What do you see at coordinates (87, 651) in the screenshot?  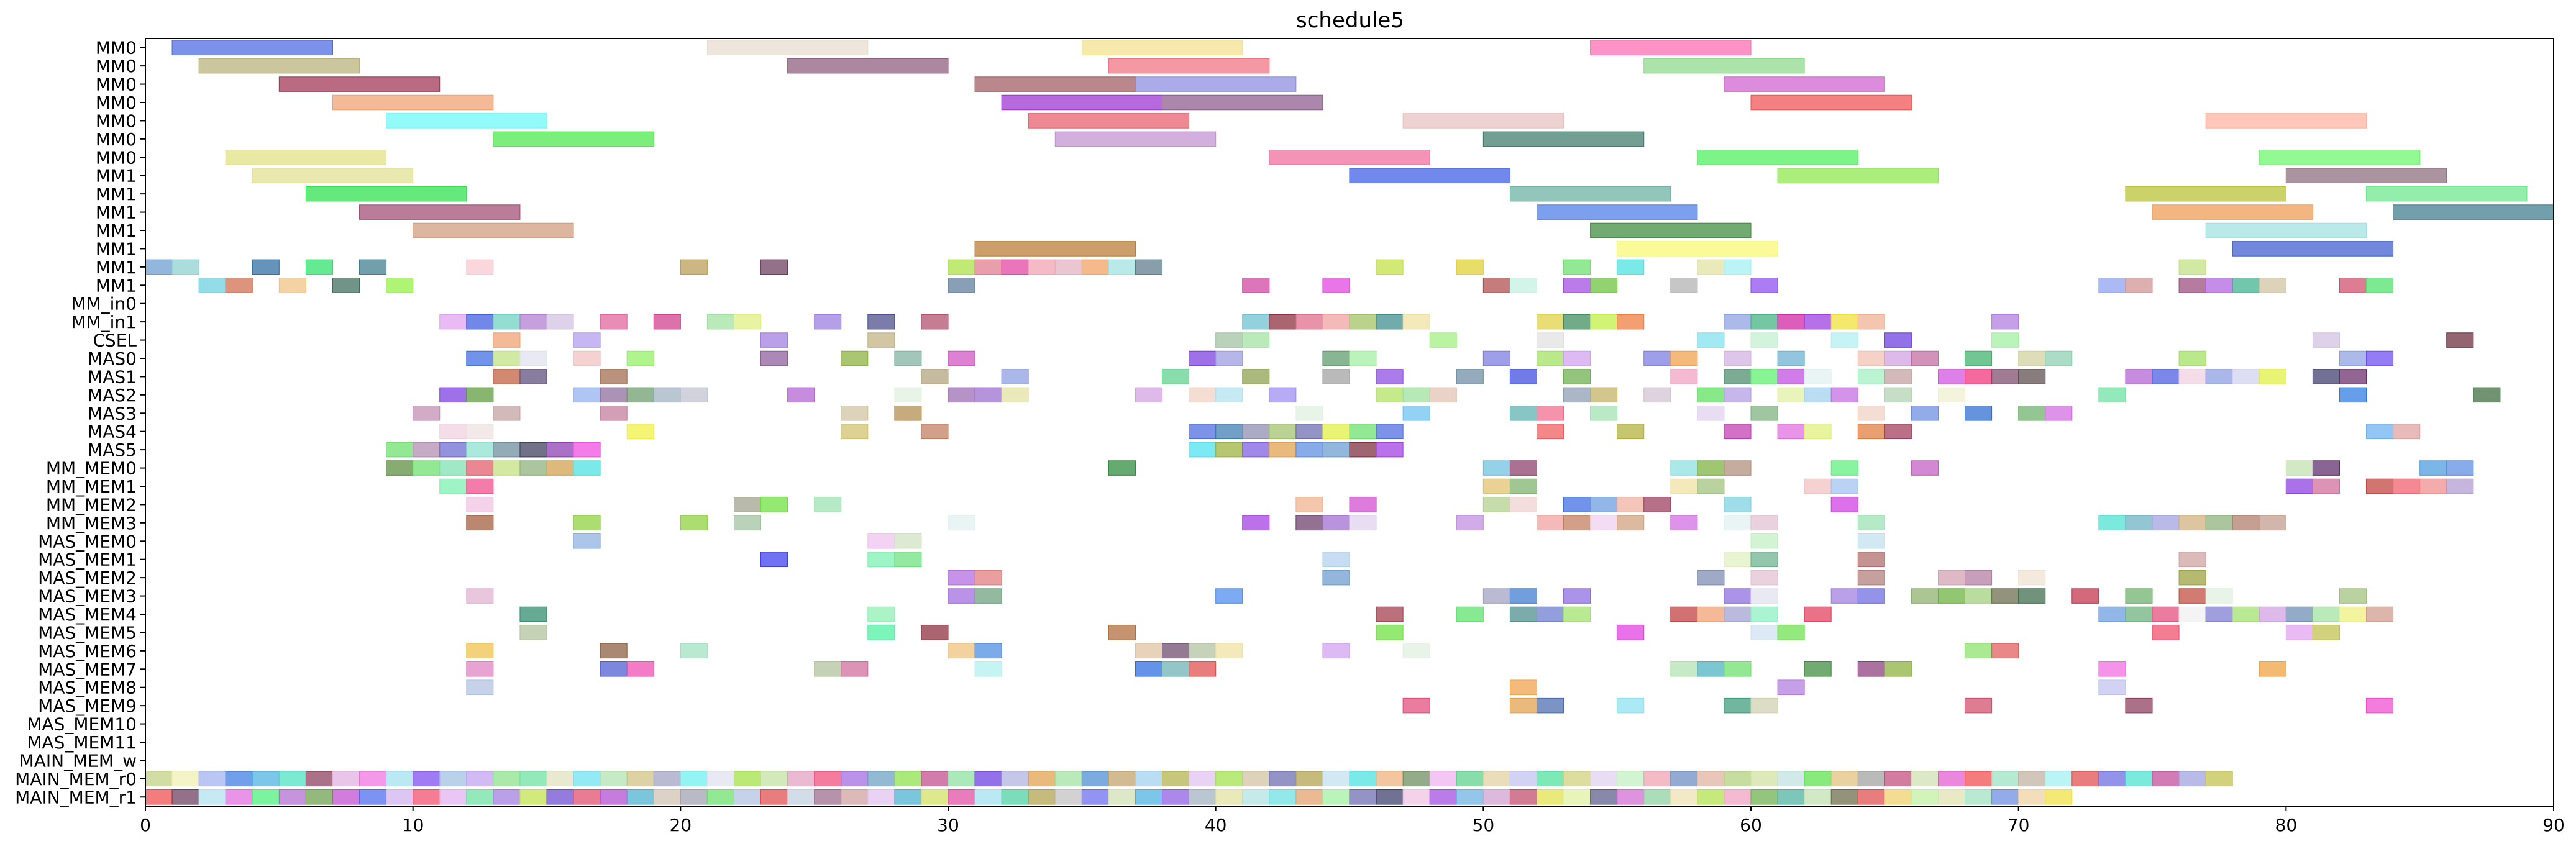 I see `y-tick-label: MAS_MEM6` at bounding box center [87, 651].